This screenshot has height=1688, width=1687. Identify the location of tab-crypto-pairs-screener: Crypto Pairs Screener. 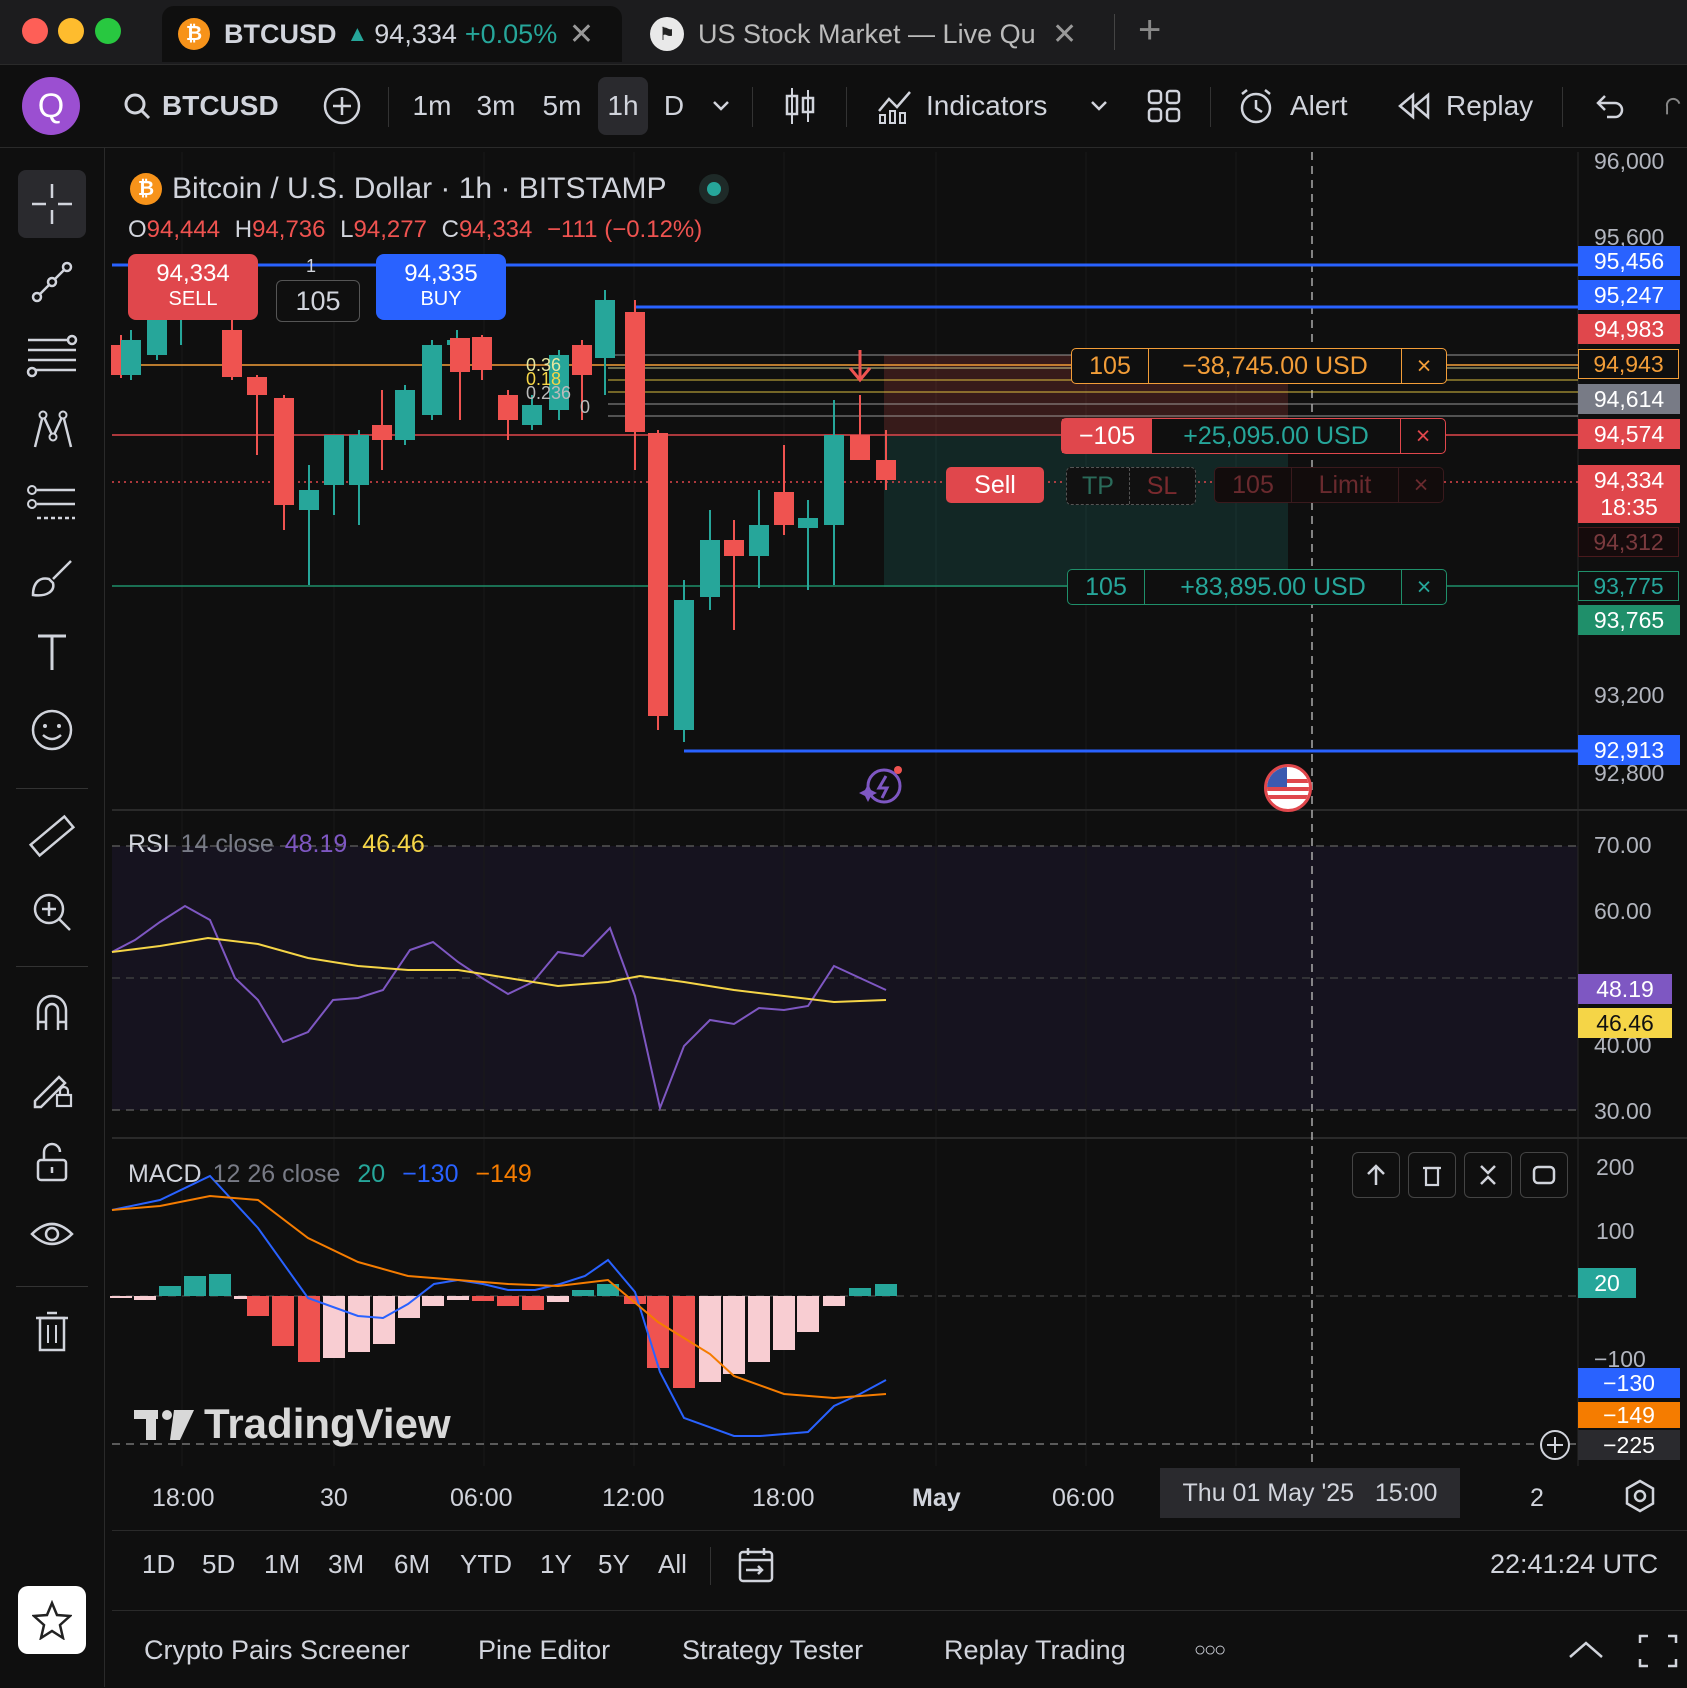
(277, 1650).